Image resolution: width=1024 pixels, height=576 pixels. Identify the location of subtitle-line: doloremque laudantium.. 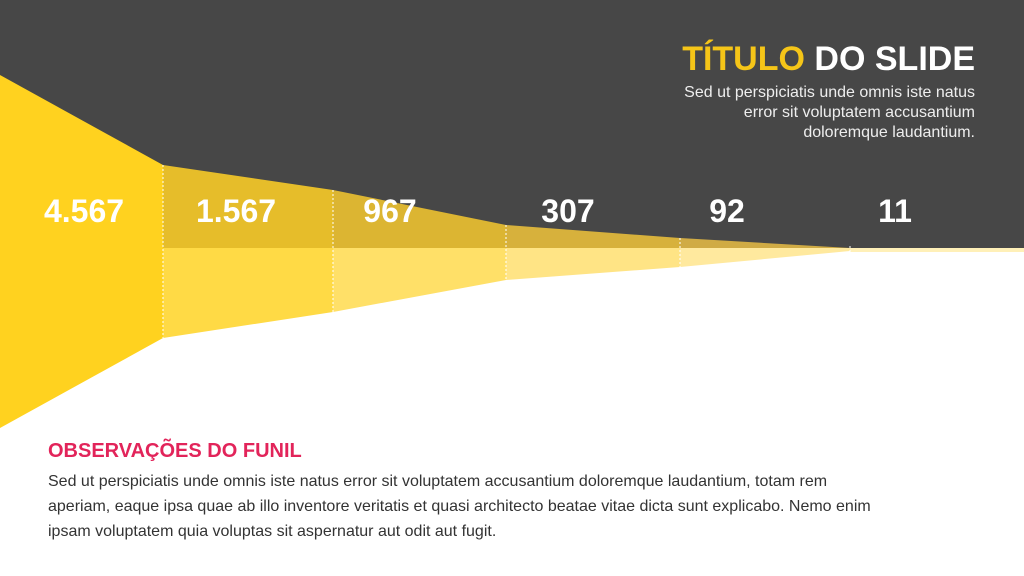
(889, 132).